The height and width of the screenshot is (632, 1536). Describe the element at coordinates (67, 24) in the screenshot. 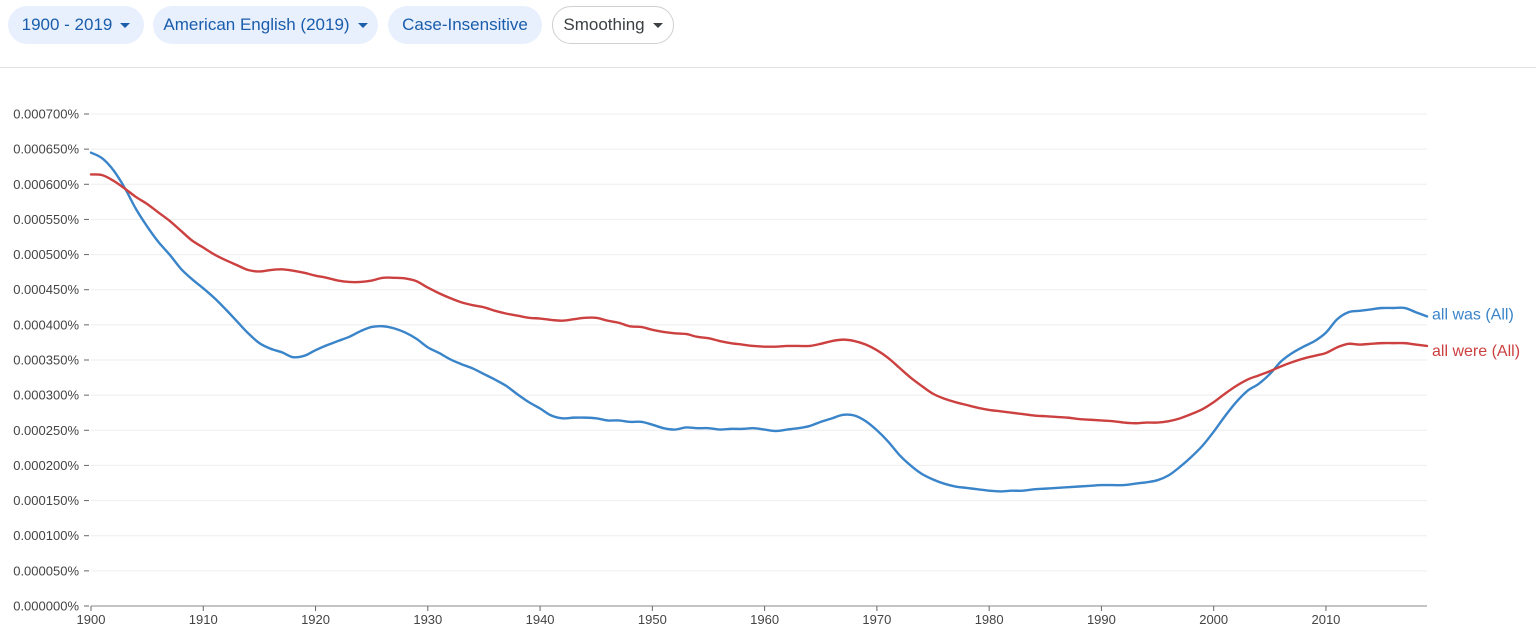

I see `date-range-label: 1900 - 2019` at that location.